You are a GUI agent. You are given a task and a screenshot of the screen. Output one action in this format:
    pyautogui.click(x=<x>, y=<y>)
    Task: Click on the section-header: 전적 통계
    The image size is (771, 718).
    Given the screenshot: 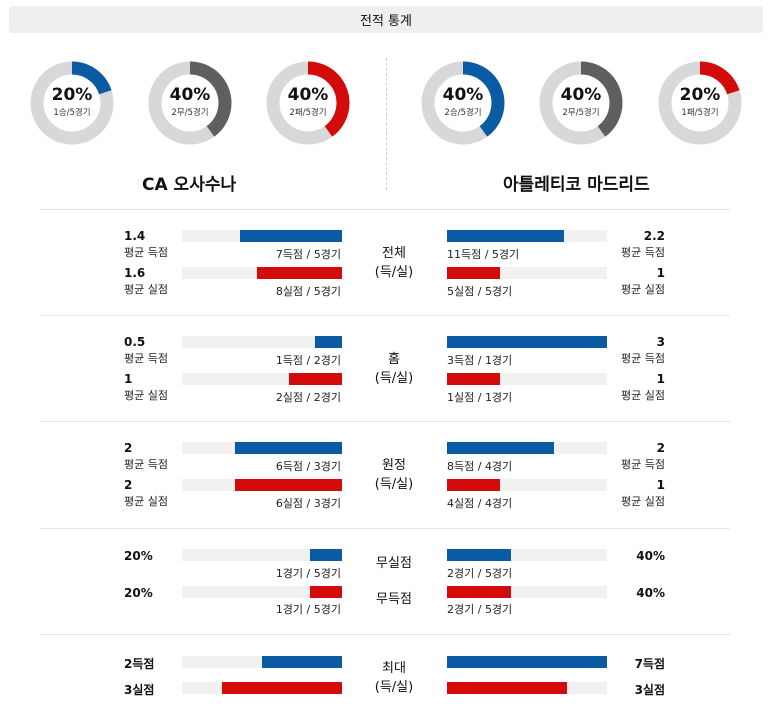 What is the action you would take?
    pyautogui.click(x=386, y=19)
    